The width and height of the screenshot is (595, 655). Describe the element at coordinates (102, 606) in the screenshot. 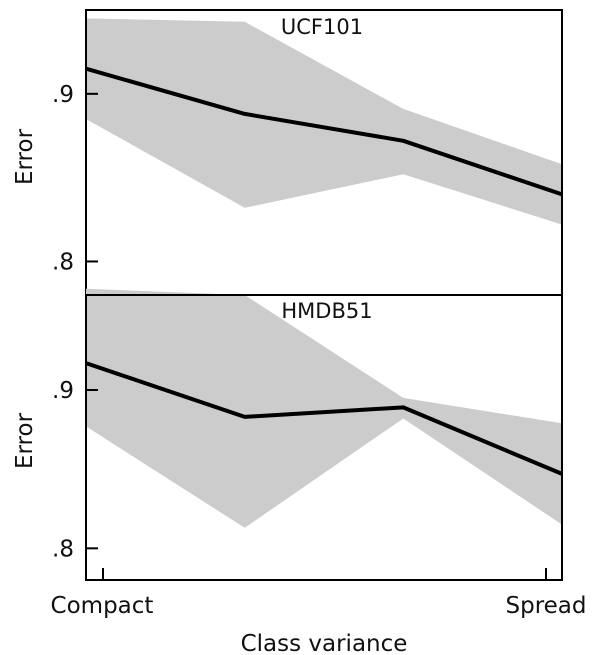

I see `x-tick-label-compact: Compact` at that location.